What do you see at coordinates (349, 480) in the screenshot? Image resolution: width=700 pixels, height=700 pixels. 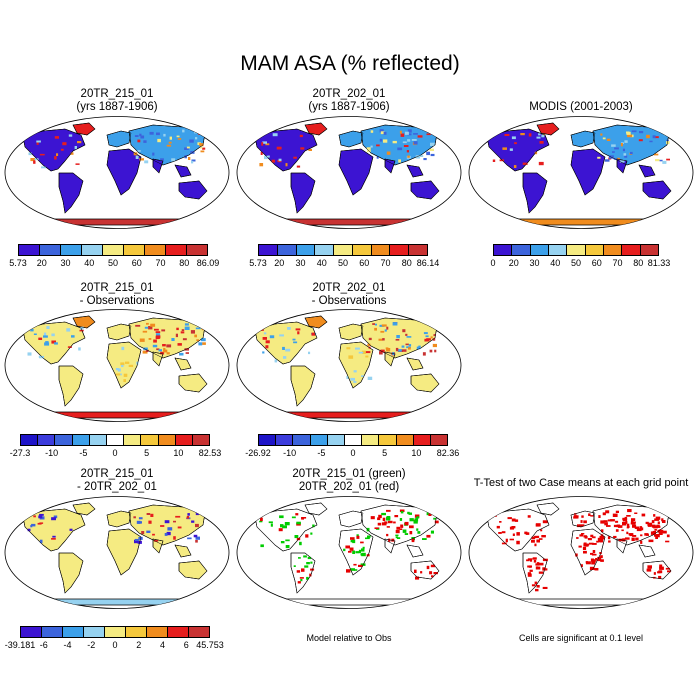 I see `panel-7-title: 20TR_215_01 (green) 20TR_202_01 (red)` at bounding box center [349, 480].